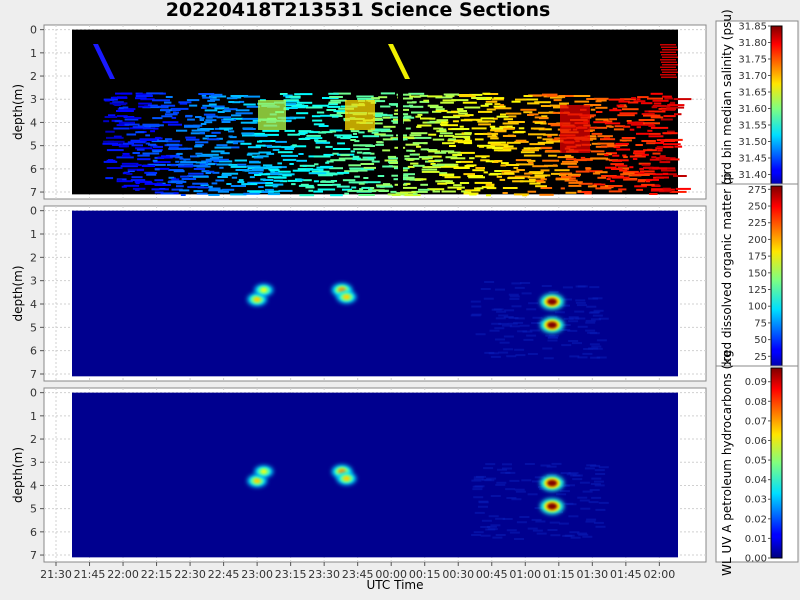 The image size is (800, 600). I want to click on colorbar-tick-label: 31.80, so click(752, 43).